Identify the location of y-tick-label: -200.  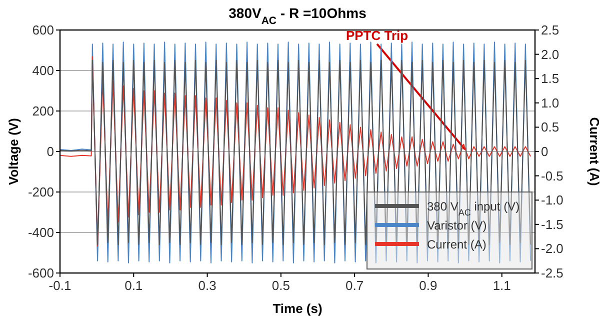
(41, 192).